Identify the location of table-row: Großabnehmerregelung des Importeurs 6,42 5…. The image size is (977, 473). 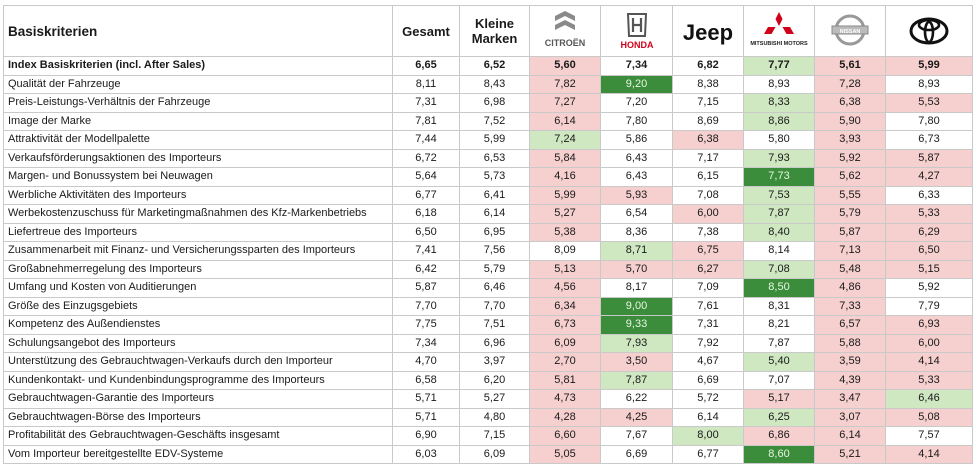
(488, 269).